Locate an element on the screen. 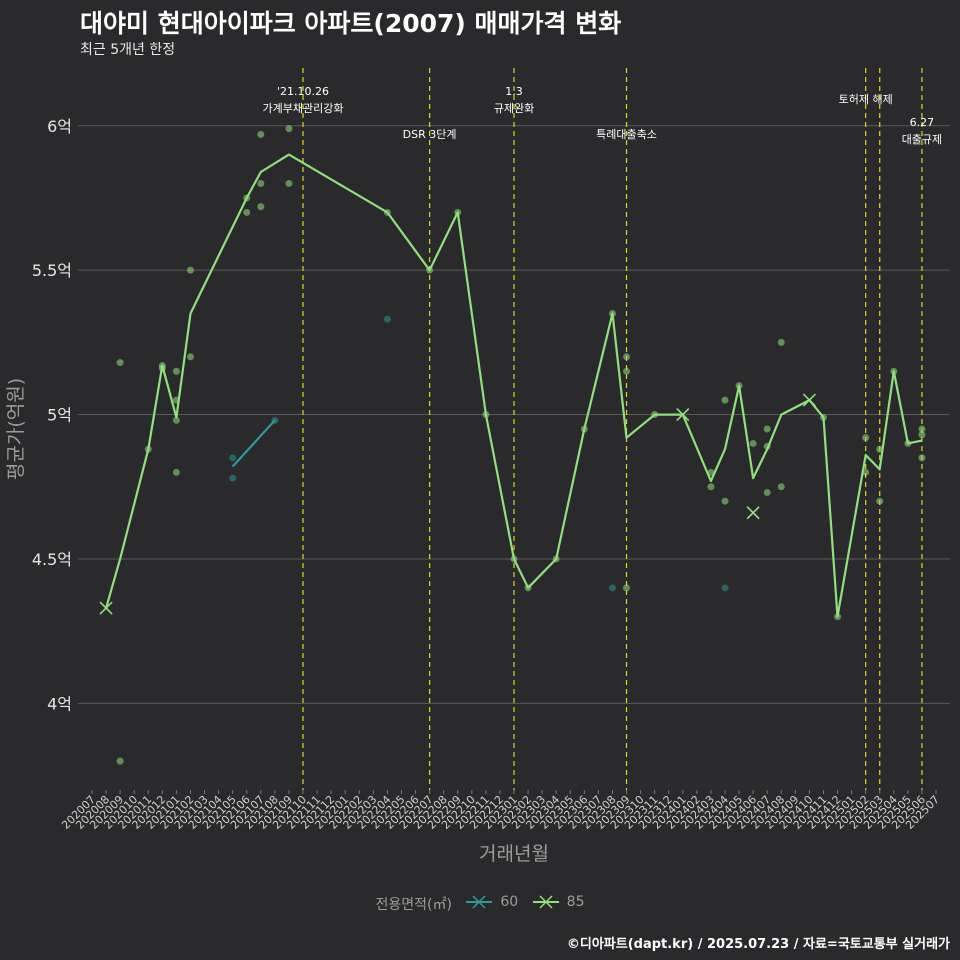 This screenshot has width=960, height=960. legend-label-85: 85 is located at coordinates (575, 902).